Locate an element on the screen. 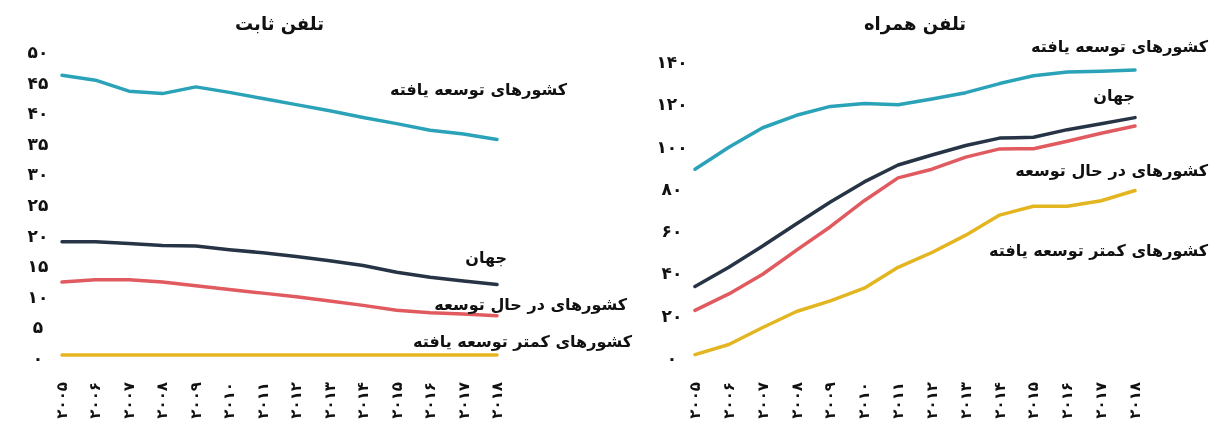 The height and width of the screenshot is (434, 1217). y-tick-label: ۴۵ is located at coordinates (38, 82).